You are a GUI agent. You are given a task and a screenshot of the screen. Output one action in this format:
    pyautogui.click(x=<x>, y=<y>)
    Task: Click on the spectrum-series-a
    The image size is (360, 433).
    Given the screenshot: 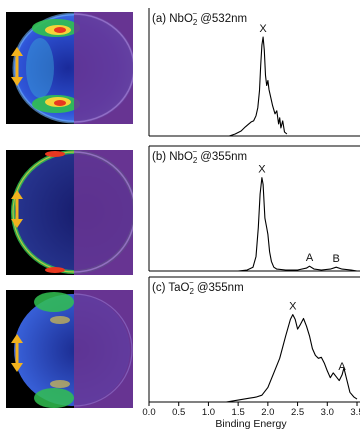 What is the action you would take?
    pyautogui.click(x=258, y=86)
    